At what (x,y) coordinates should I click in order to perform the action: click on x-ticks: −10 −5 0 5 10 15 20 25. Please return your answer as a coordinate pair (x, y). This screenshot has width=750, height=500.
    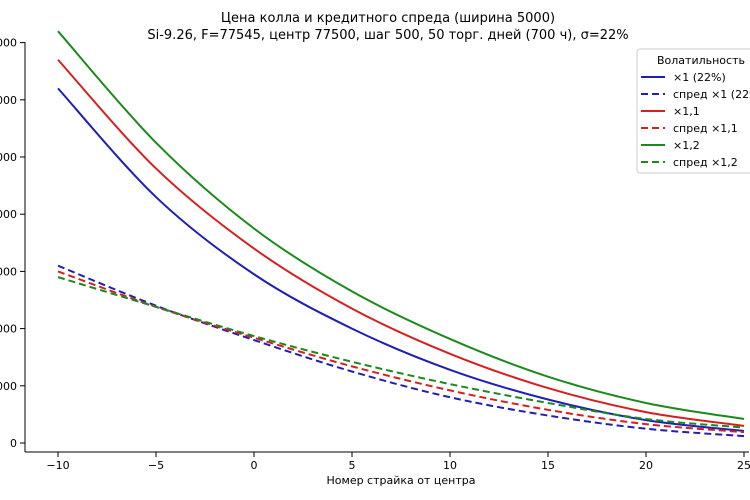
    Looking at the image, I should click on (398, 462).